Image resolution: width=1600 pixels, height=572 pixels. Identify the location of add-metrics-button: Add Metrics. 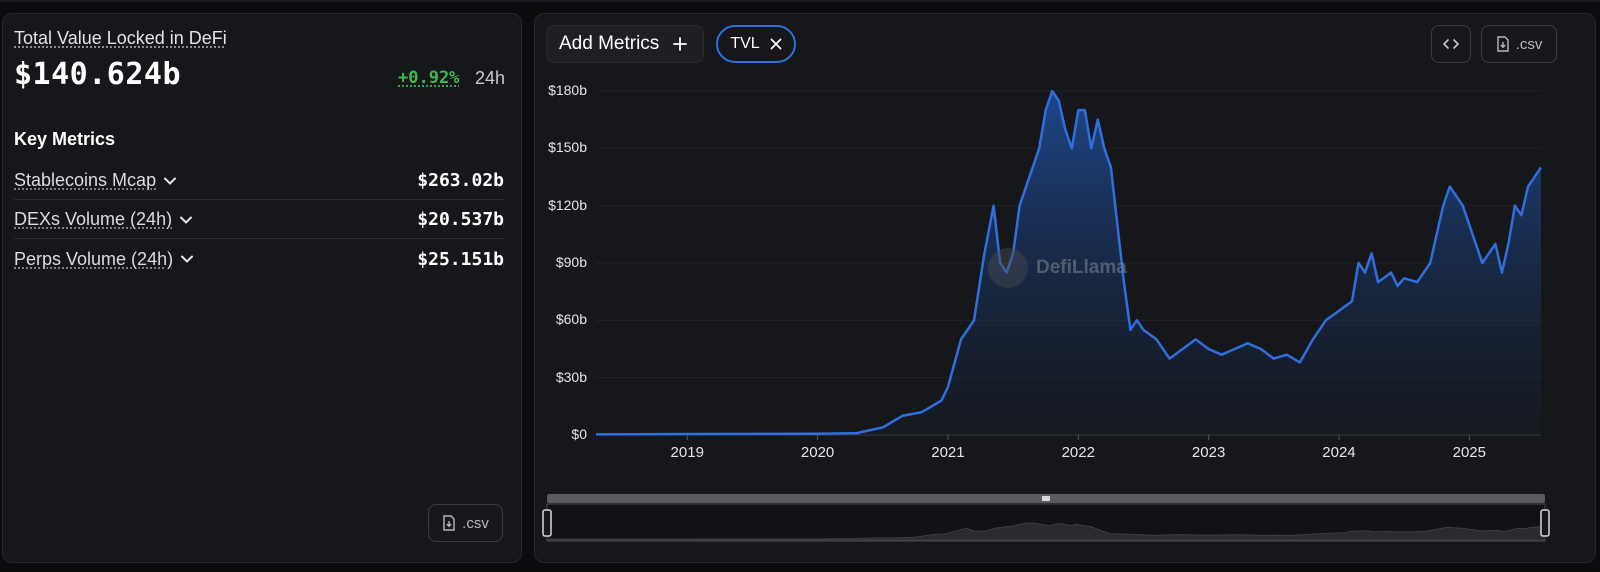
(625, 44).